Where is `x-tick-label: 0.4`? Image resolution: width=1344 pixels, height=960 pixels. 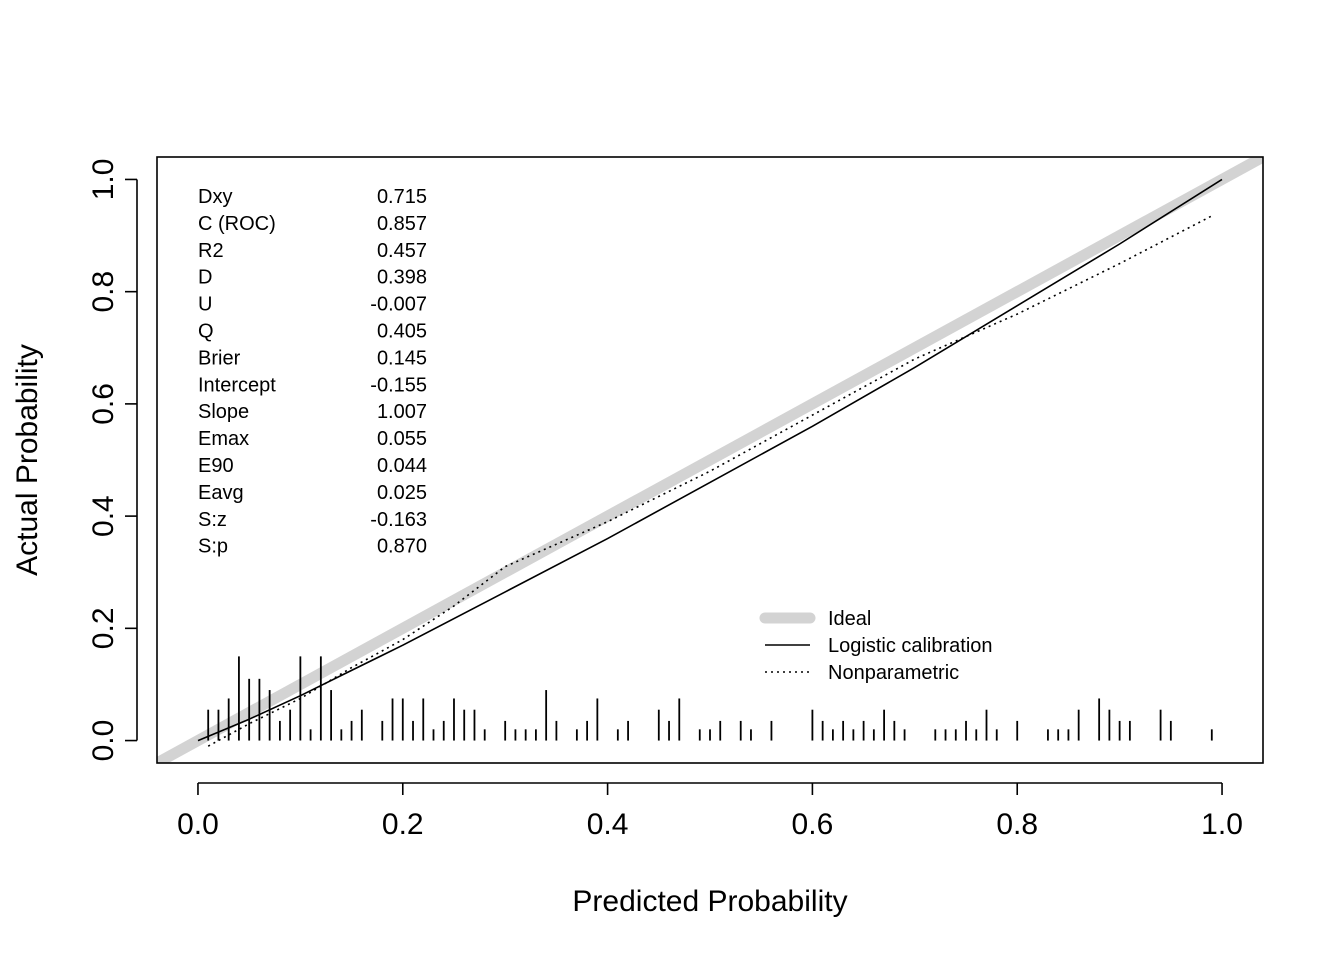
x-tick-label: 0.4 is located at coordinates (608, 824).